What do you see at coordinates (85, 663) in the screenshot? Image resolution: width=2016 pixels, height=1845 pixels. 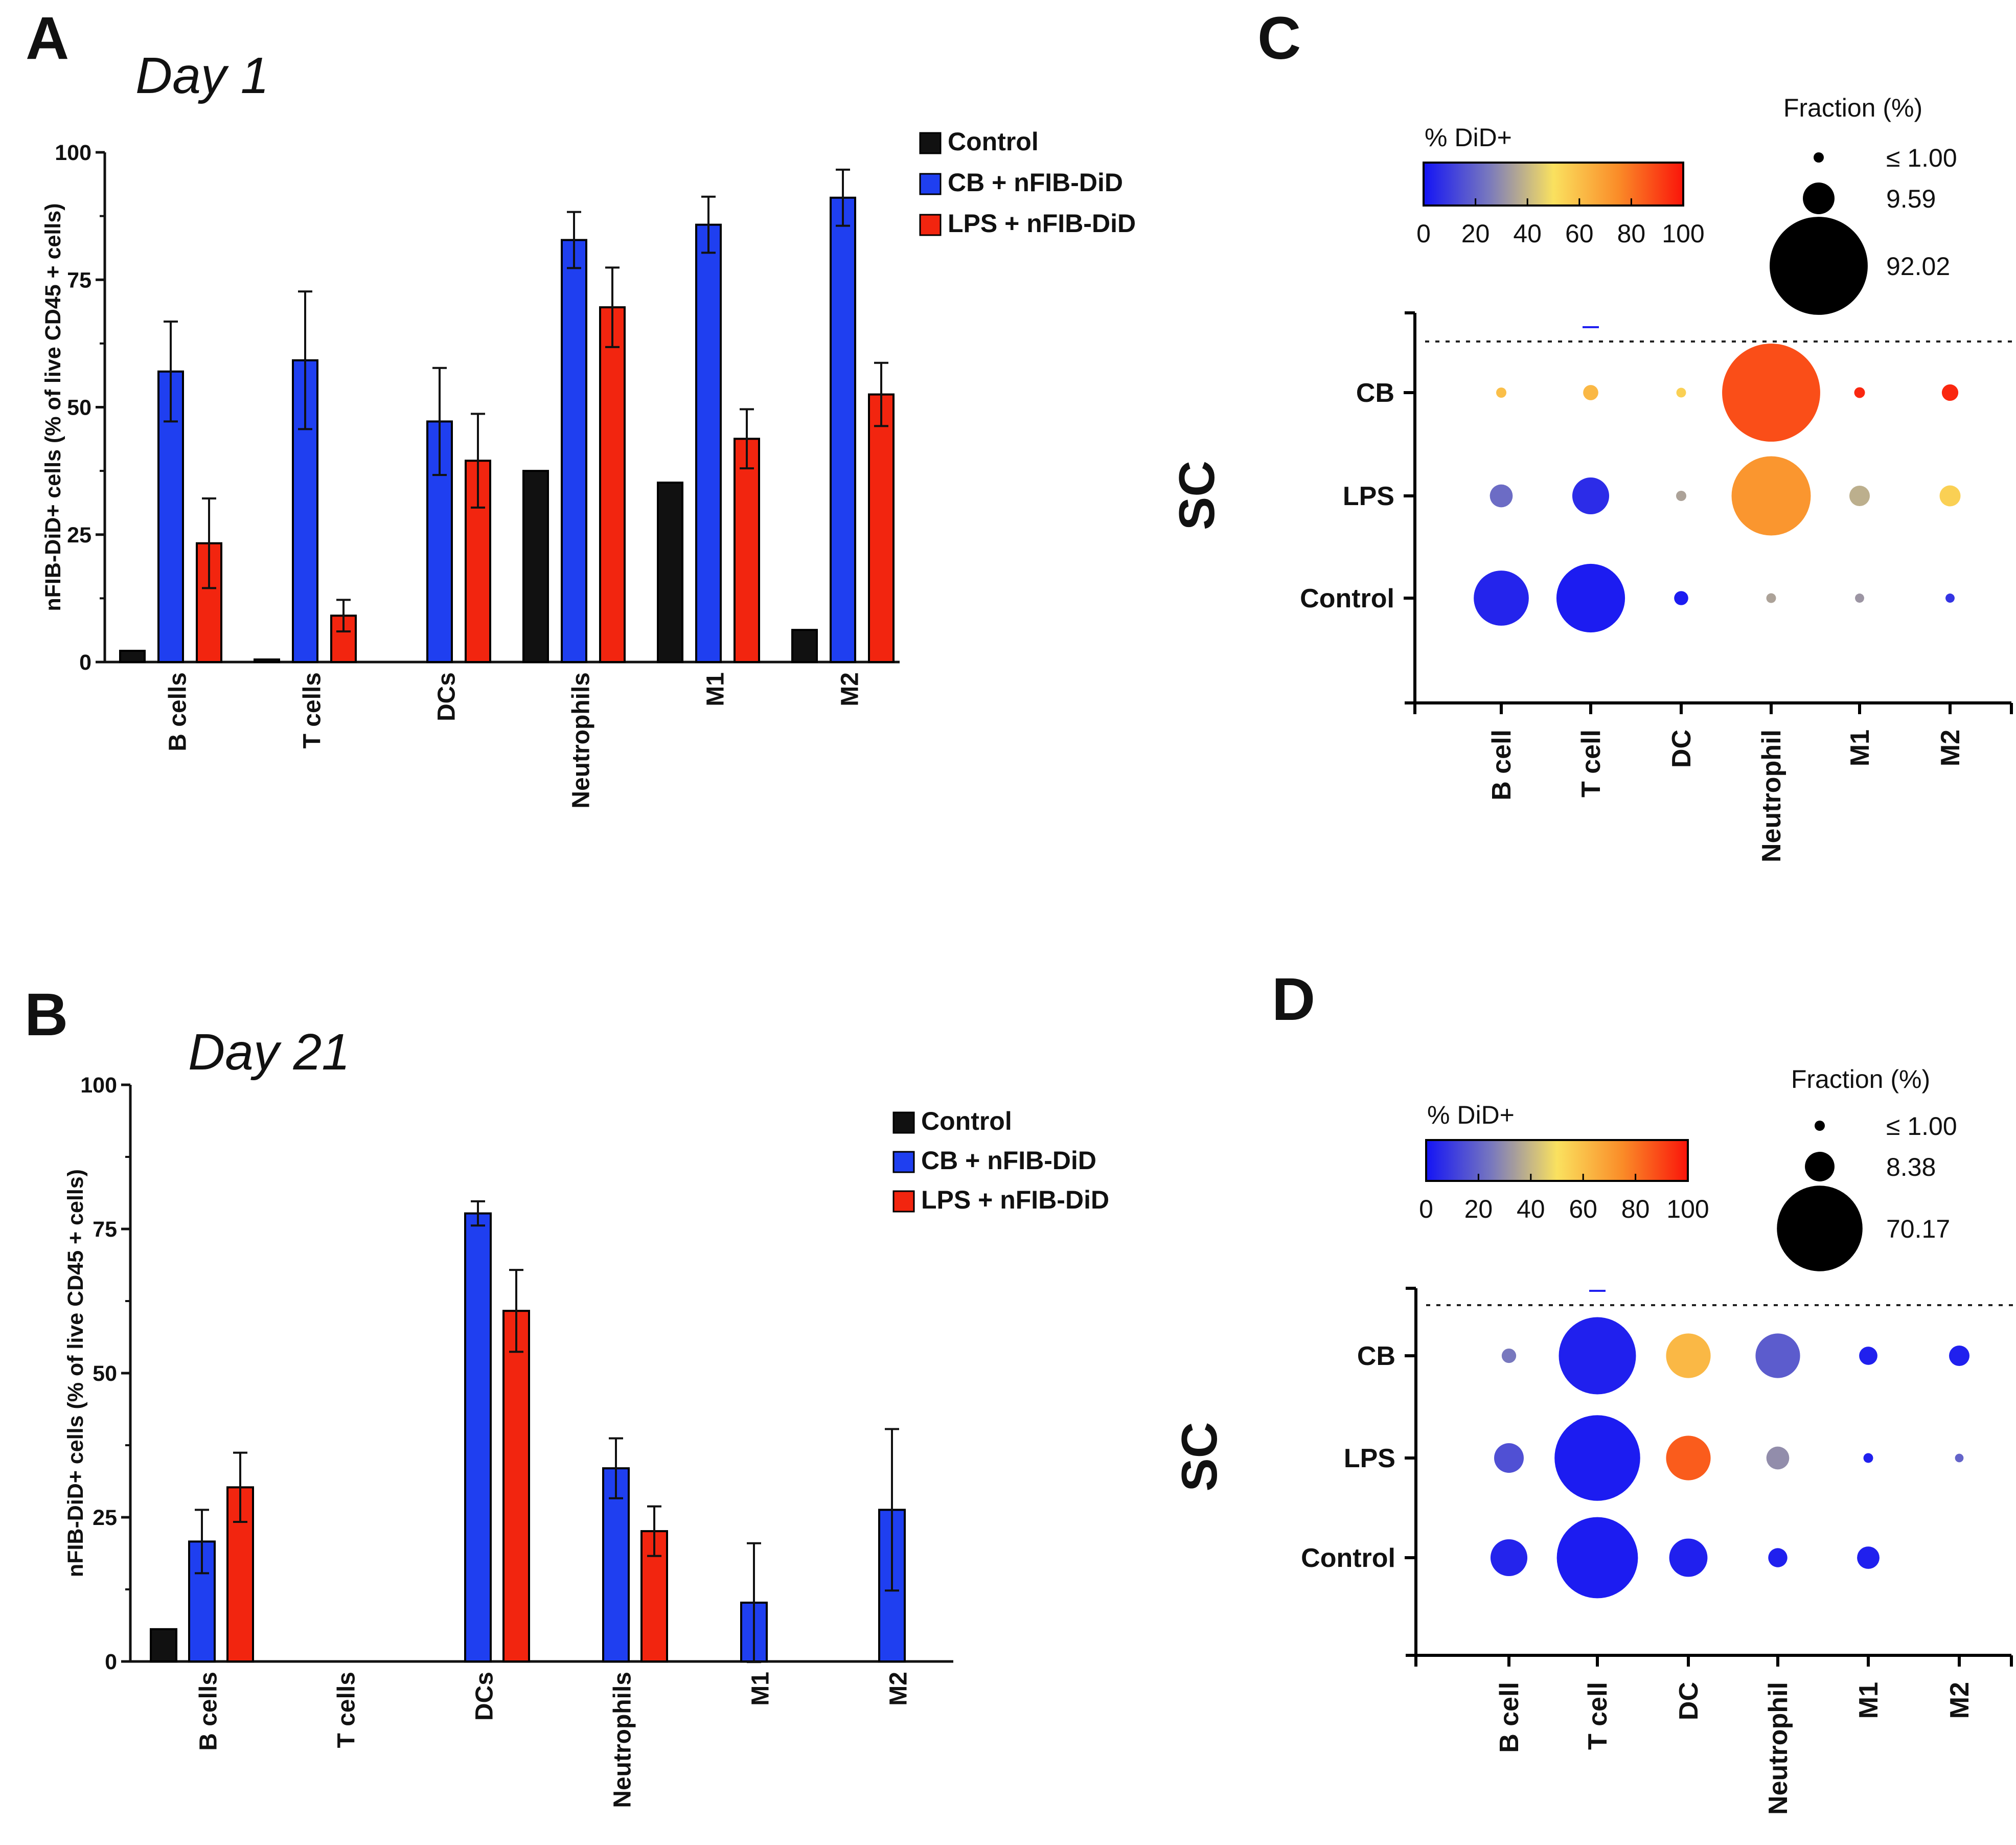 I see `y-tick-label: 0` at bounding box center [85, 663].